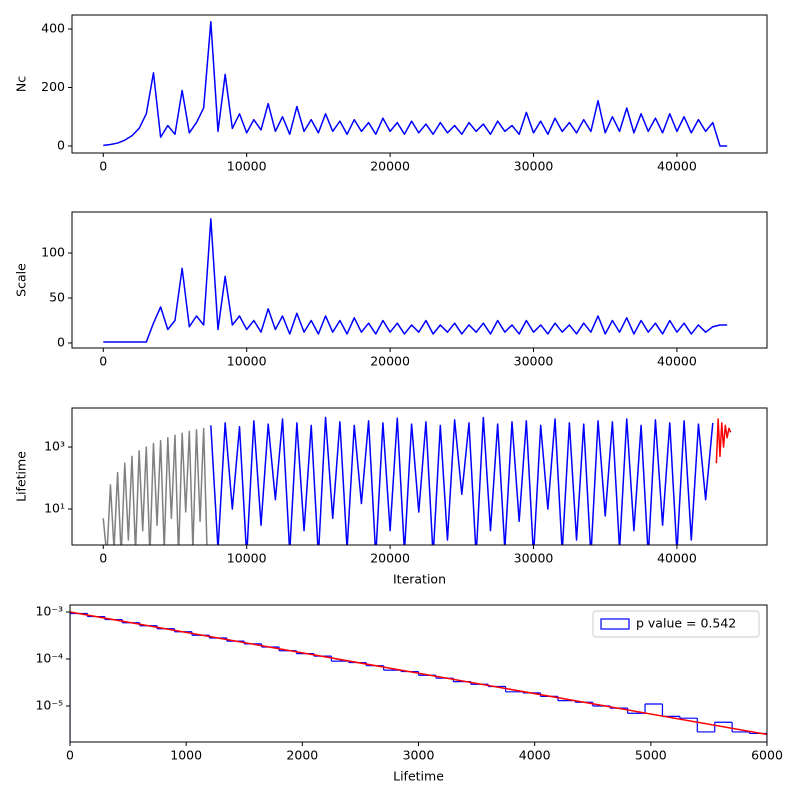 This screenshot has height=804, width=800. What do you see at coordinates (57, 296) in the screenshot?
I see `y-tick-label: 50` at bounding box center [57, 296].